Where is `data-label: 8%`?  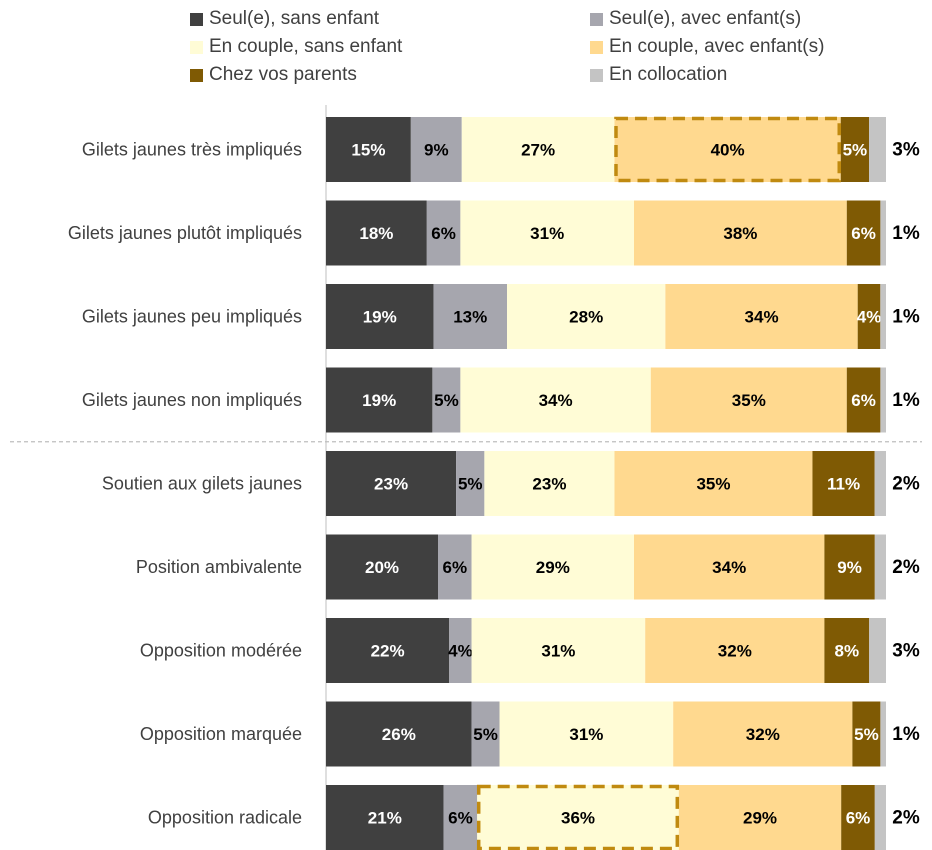 data-label: 8% is located at coordinates (847, 651).